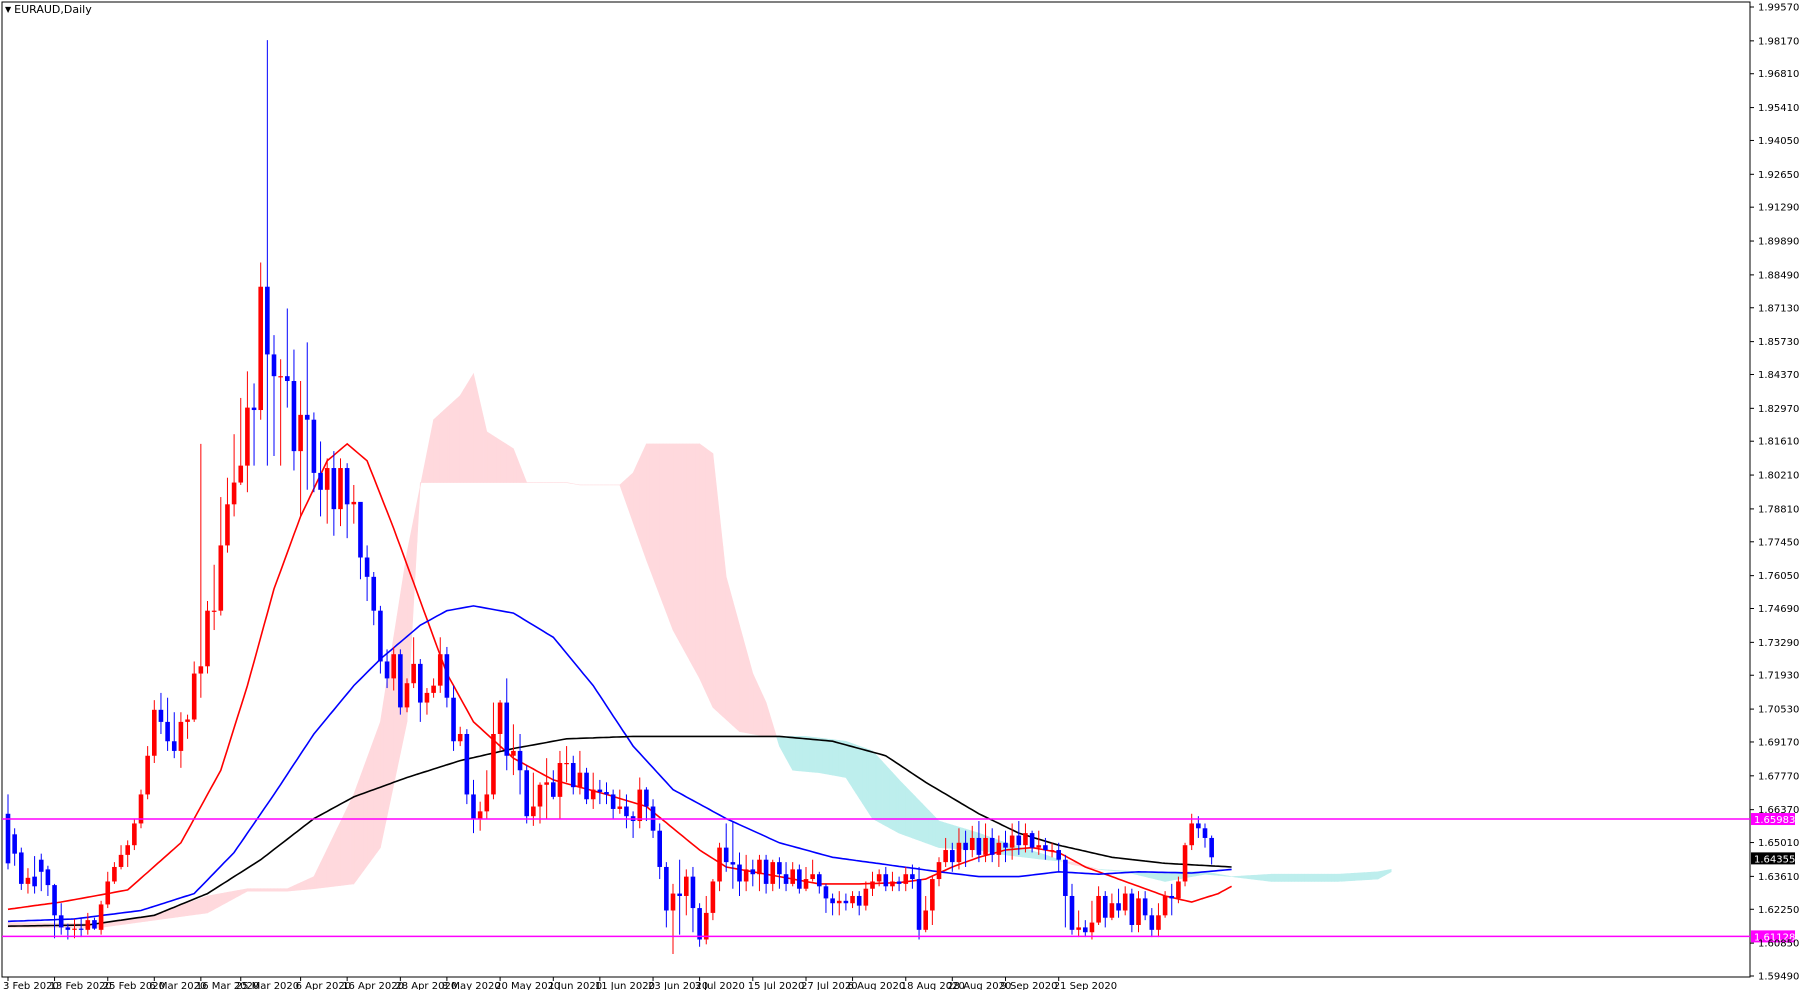  I want to click on triangle-down-icon: ▼, so click(8, 9).